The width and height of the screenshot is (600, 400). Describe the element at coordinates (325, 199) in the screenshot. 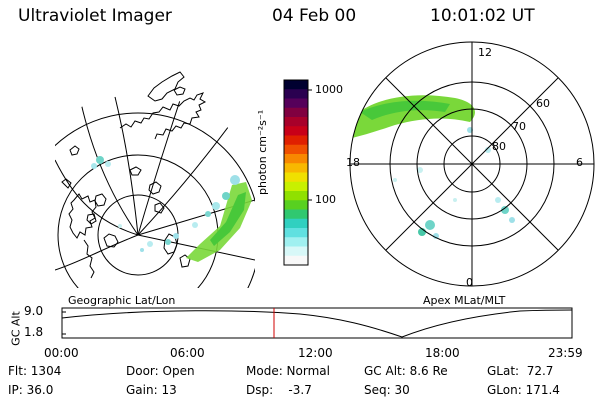

I see `colorbar-tick-100: 100` at that location.